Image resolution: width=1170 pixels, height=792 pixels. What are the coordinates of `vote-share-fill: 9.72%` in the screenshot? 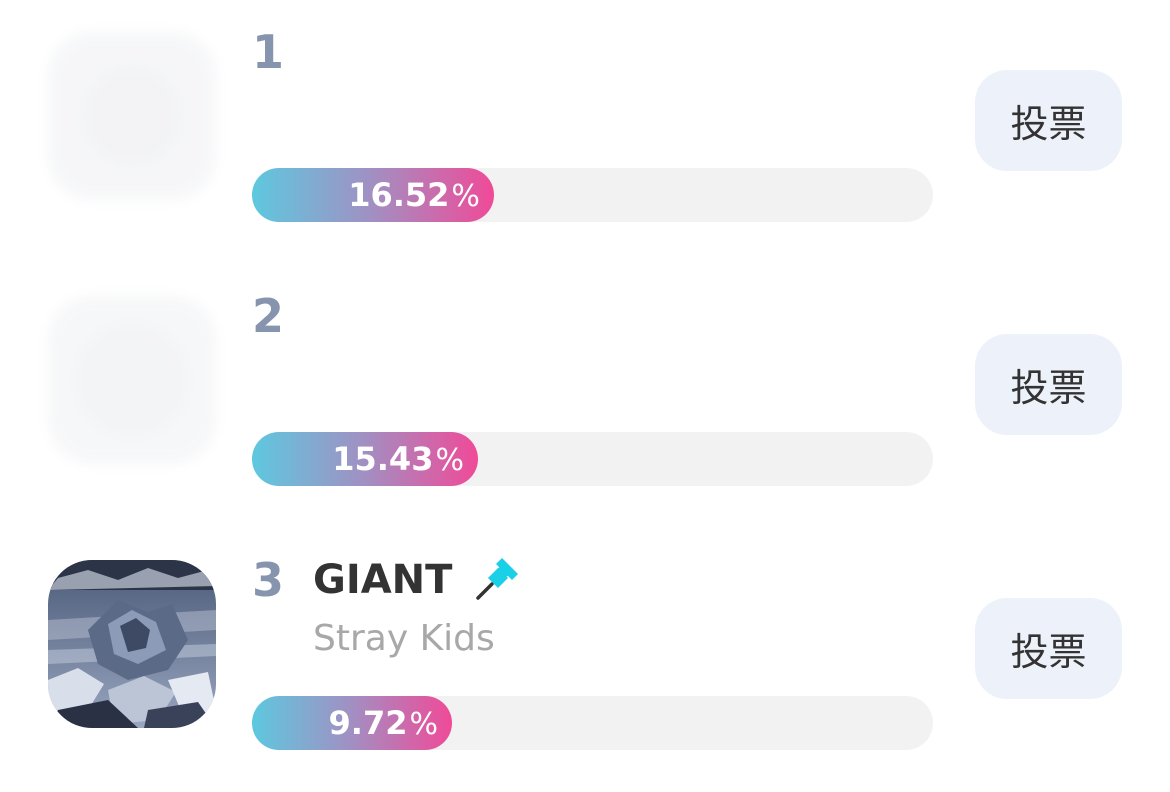 It's located at (352, 723).